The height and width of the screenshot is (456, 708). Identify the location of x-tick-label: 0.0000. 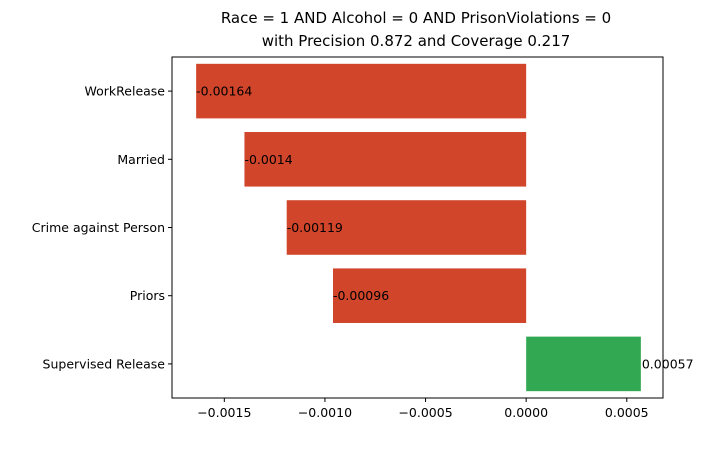
(526, 412).